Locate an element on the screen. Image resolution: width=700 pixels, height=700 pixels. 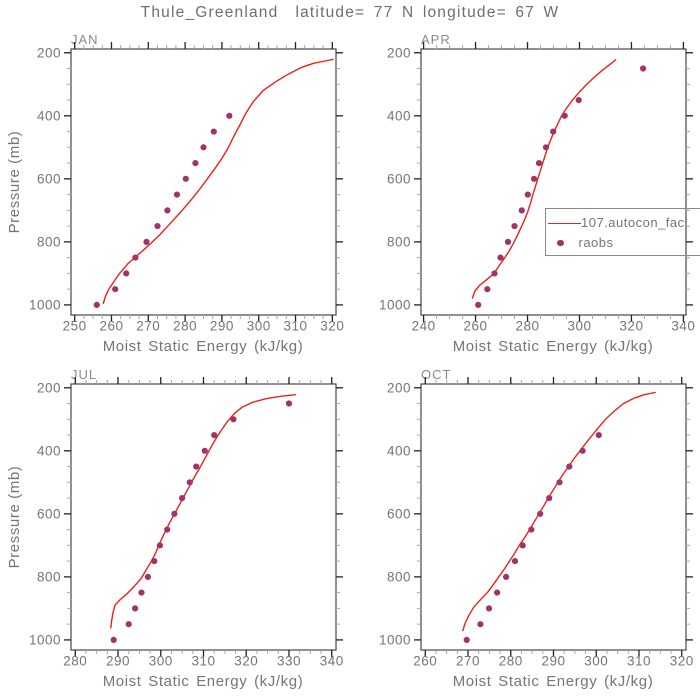
xaxis-title-oct: Moist Static Energy (kJ/kg) is located at coordinates (553, 681).